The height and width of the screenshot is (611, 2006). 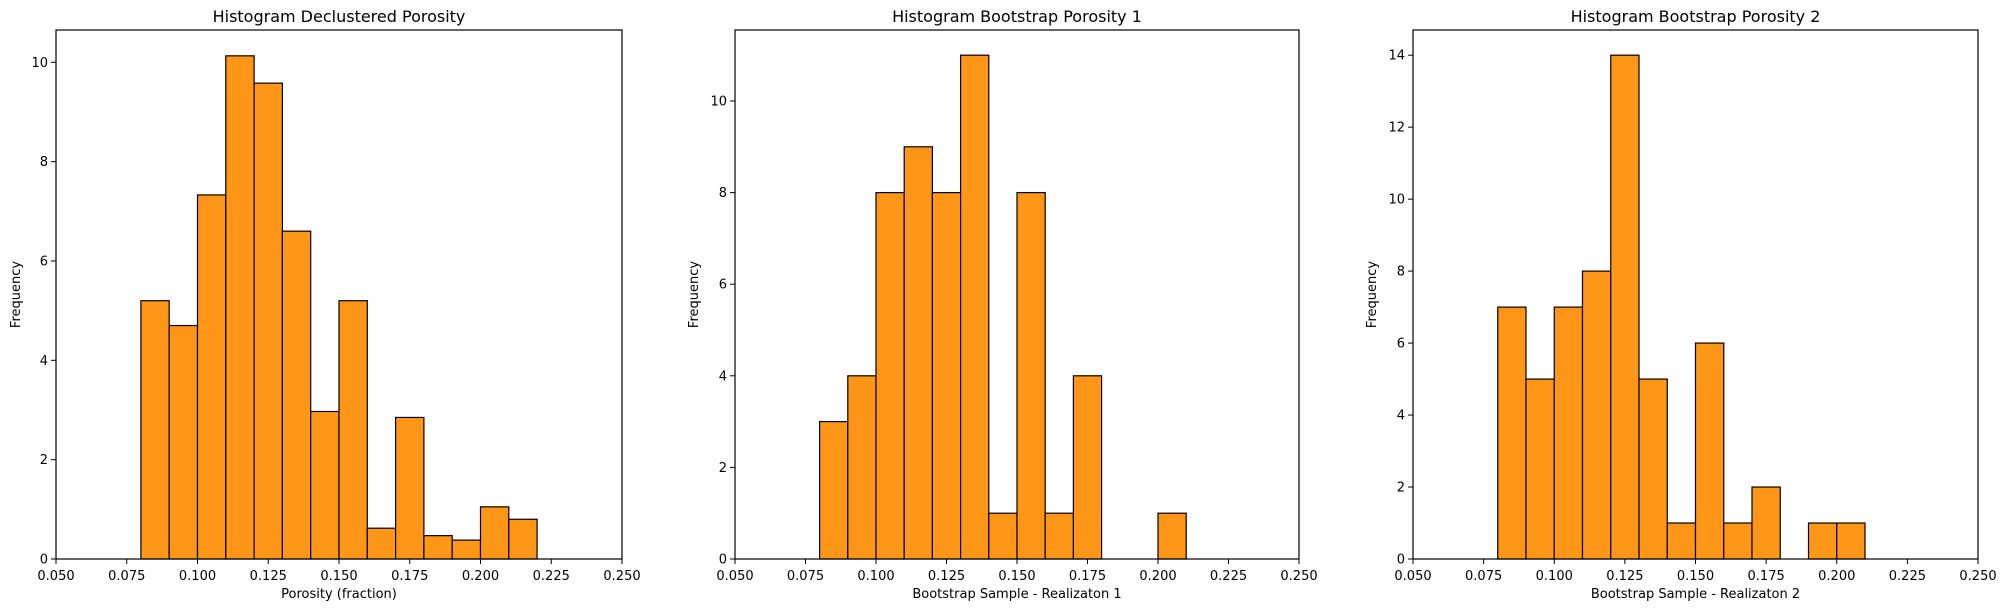 What do you see at coordinates (1087, 576) in the screenshot?
I see `x-tick-label-bootstrap-1-5: 0.175` at bounding box center [1087, 576].